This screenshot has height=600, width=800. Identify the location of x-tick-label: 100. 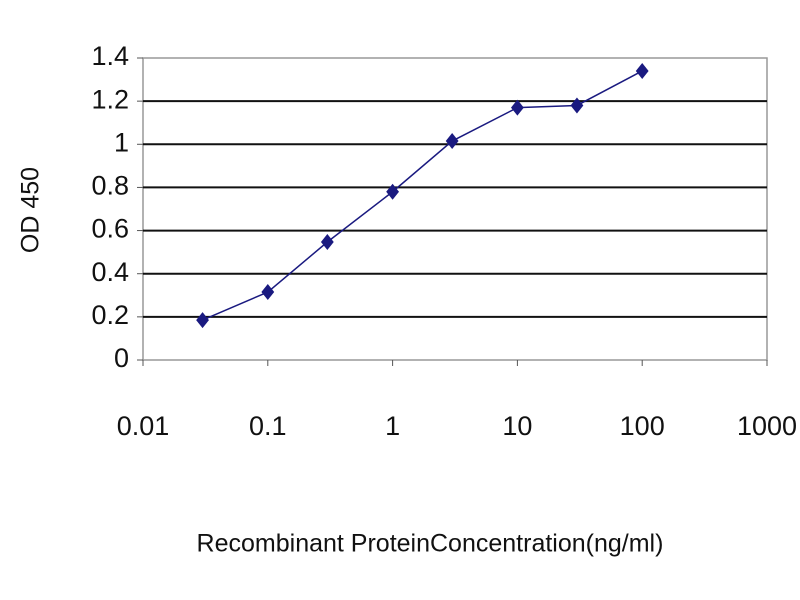
(642, 426).